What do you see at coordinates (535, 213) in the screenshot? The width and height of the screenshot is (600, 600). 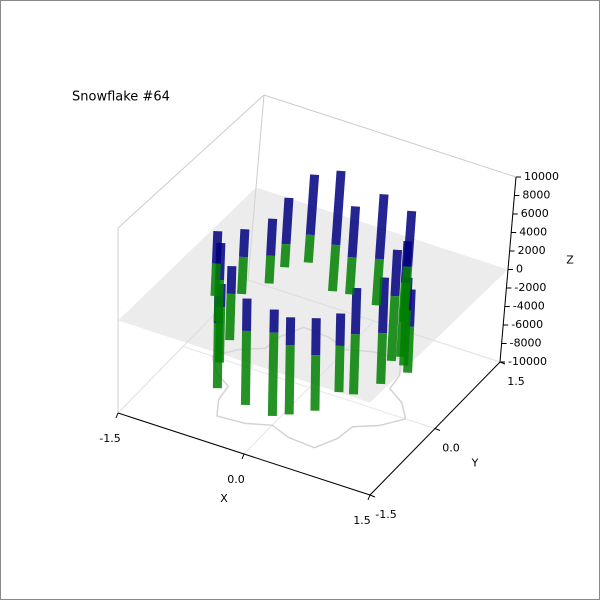 I see `z-tick-label: 6000` at bounding box center [535, 213].